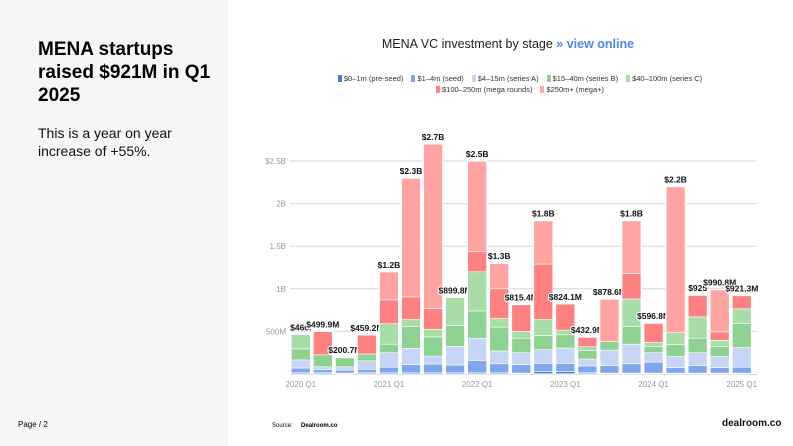 The image size is (793, 446). Describe the element at coordinates (664, 78) in the screenshot. I see `legend-item: $40–100m (series C)` at that location.